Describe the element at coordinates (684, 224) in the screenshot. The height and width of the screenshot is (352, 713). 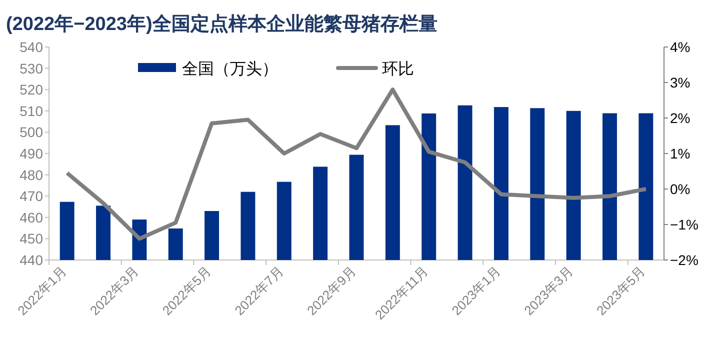
I see `y2-tick-label: −1%` at that location.